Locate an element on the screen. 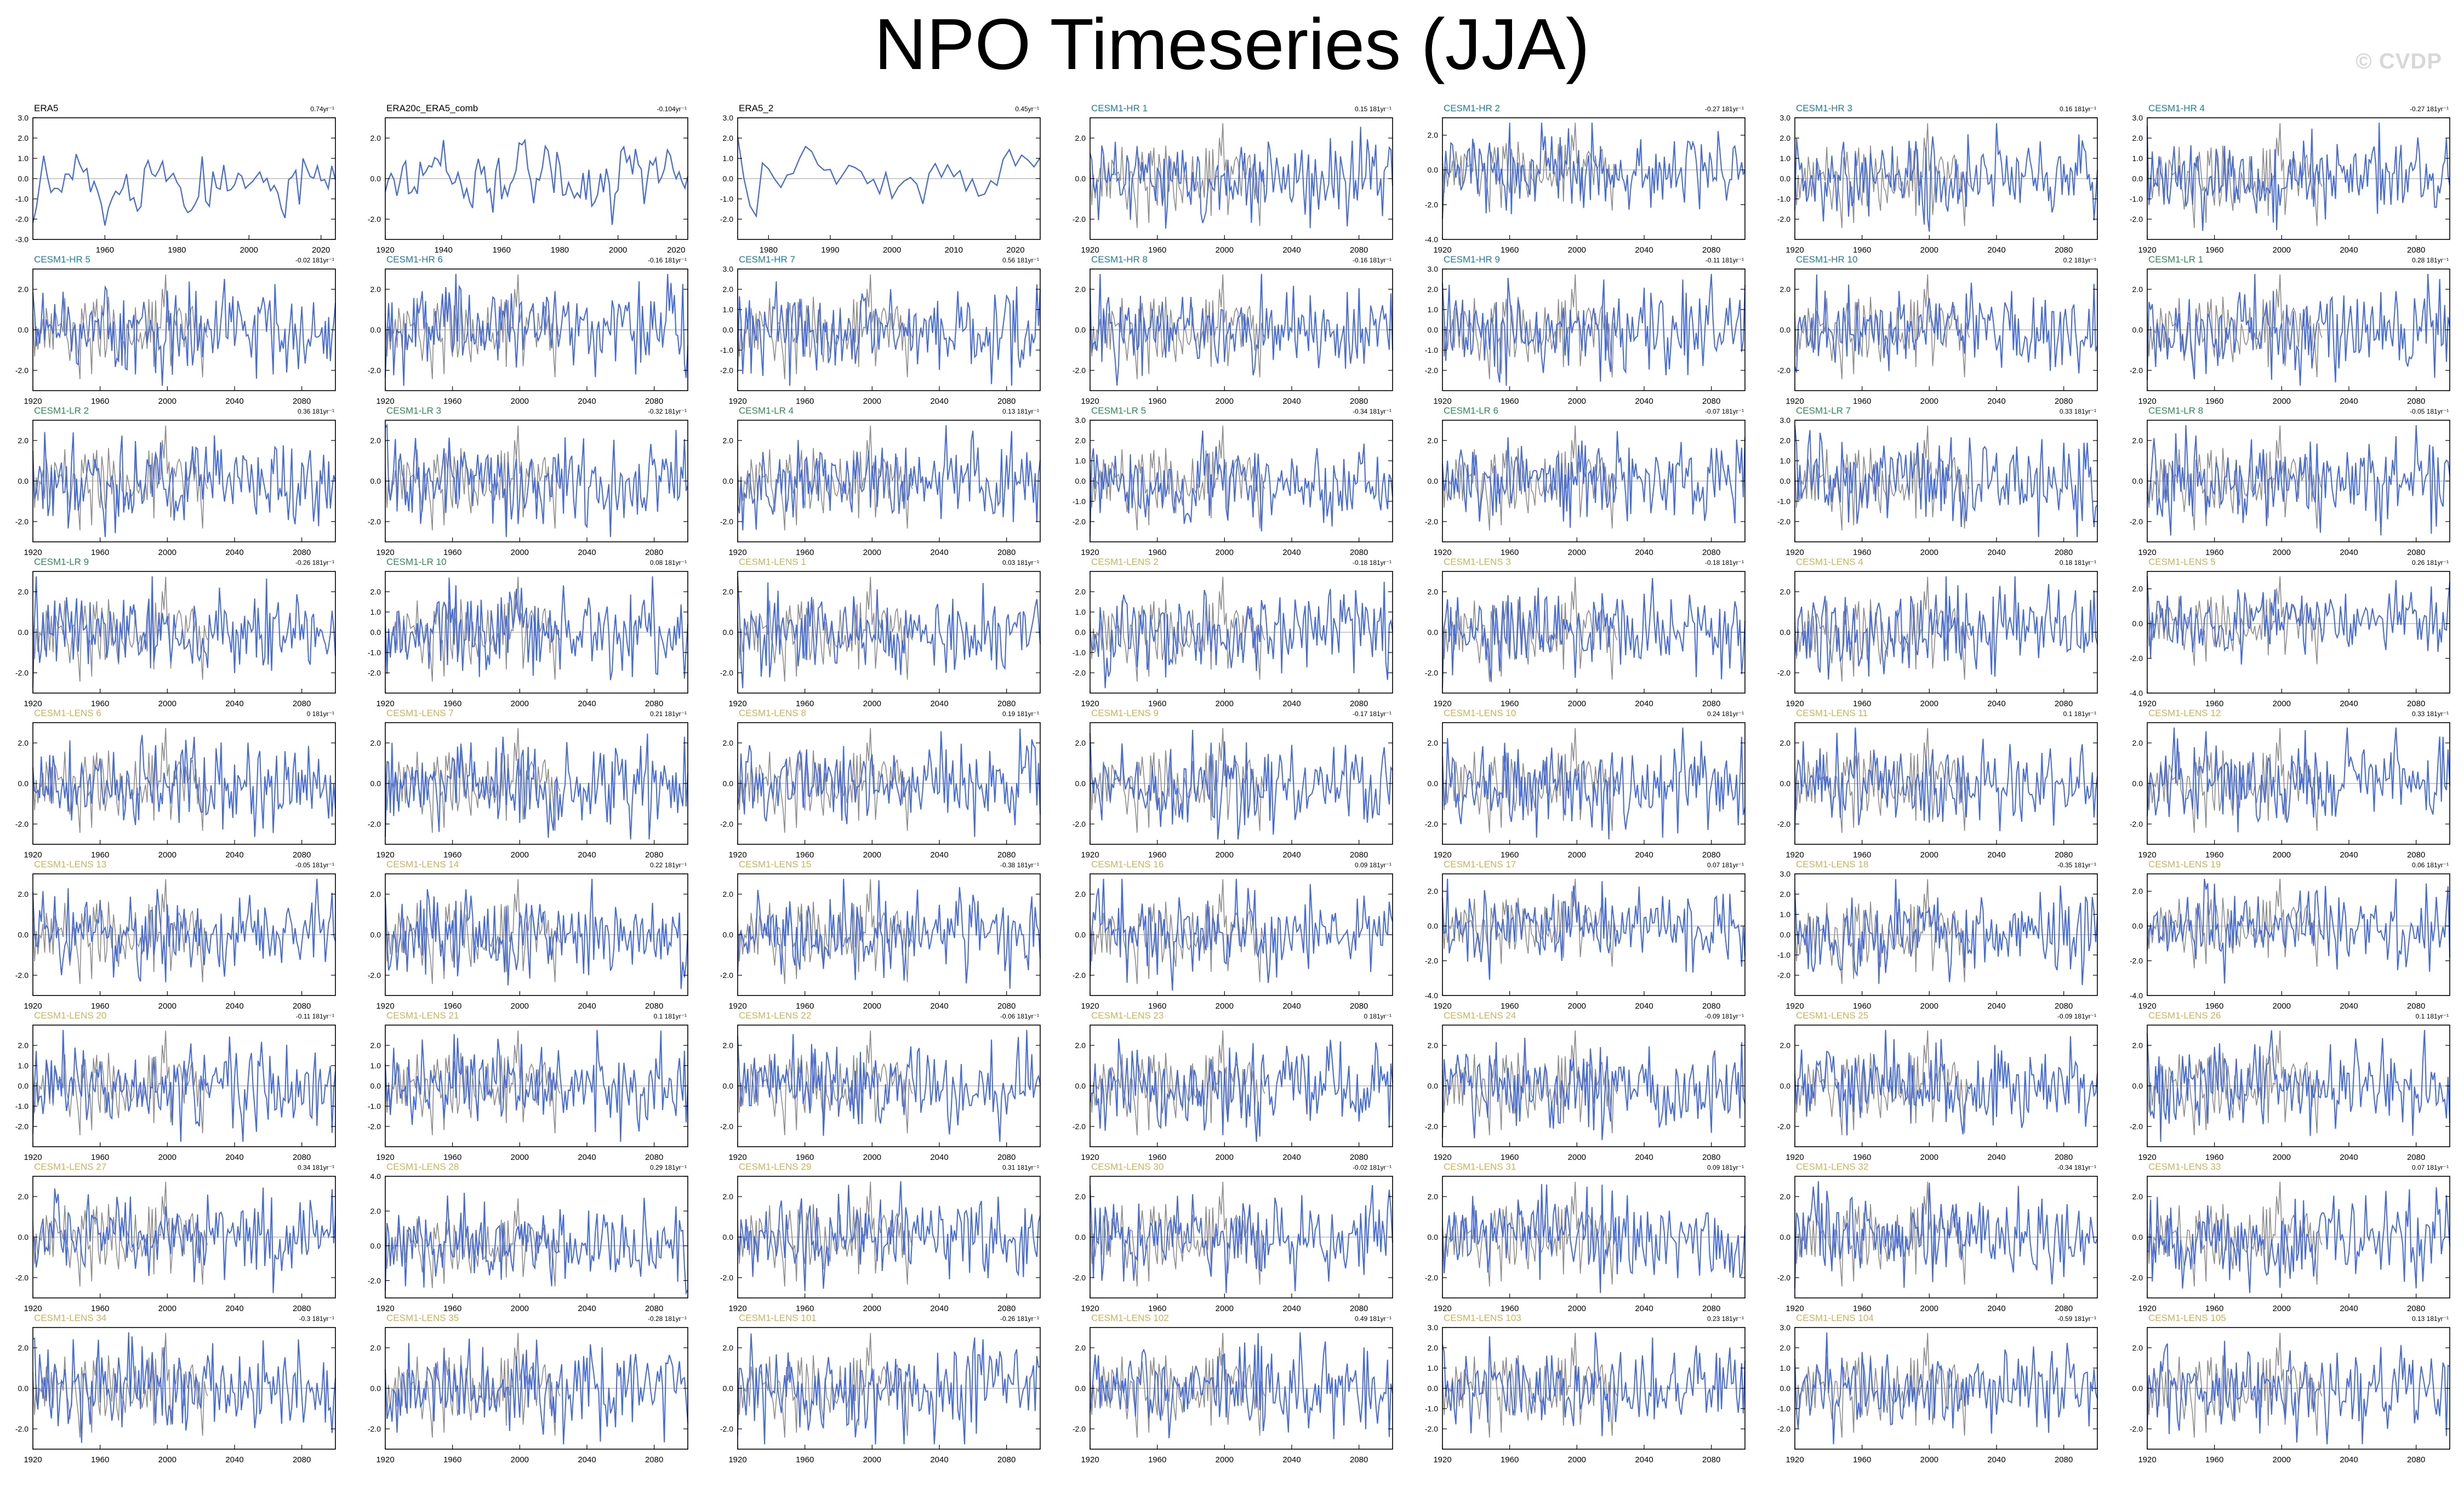 The width and height of the screenshot is (2464, 1499). panel-label: CESM1-LENS 101 is located at coordinates (778, 1318).